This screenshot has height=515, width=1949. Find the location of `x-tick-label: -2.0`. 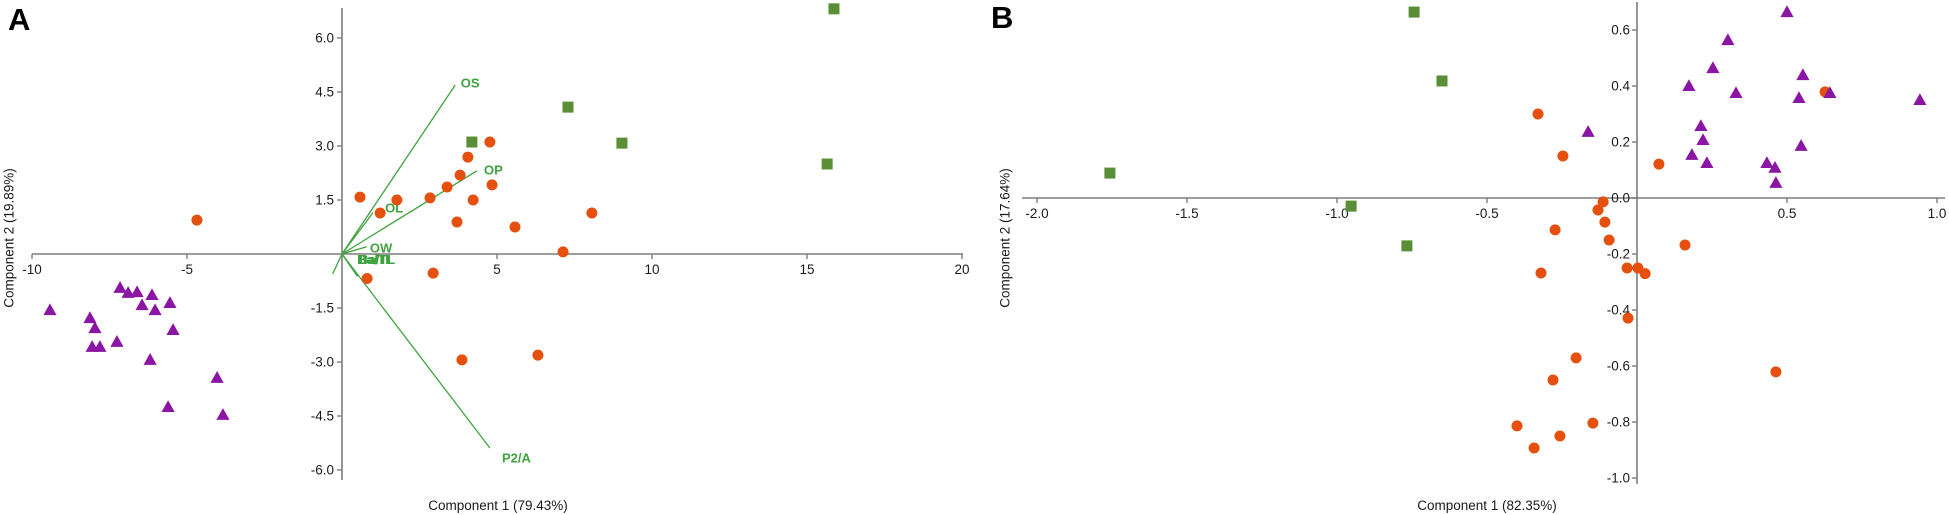

x-tick-label: -2.0 is located at coordinates (1036, 213).